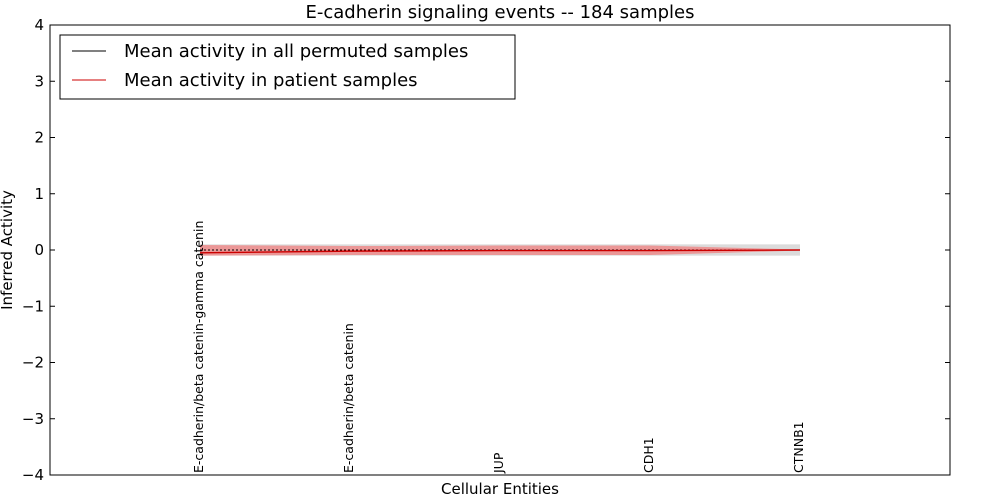  What do you see at coordinates (39, 194) in the screenshot?
I see `y-tick-label: 1` at bounding box center [39, 194].